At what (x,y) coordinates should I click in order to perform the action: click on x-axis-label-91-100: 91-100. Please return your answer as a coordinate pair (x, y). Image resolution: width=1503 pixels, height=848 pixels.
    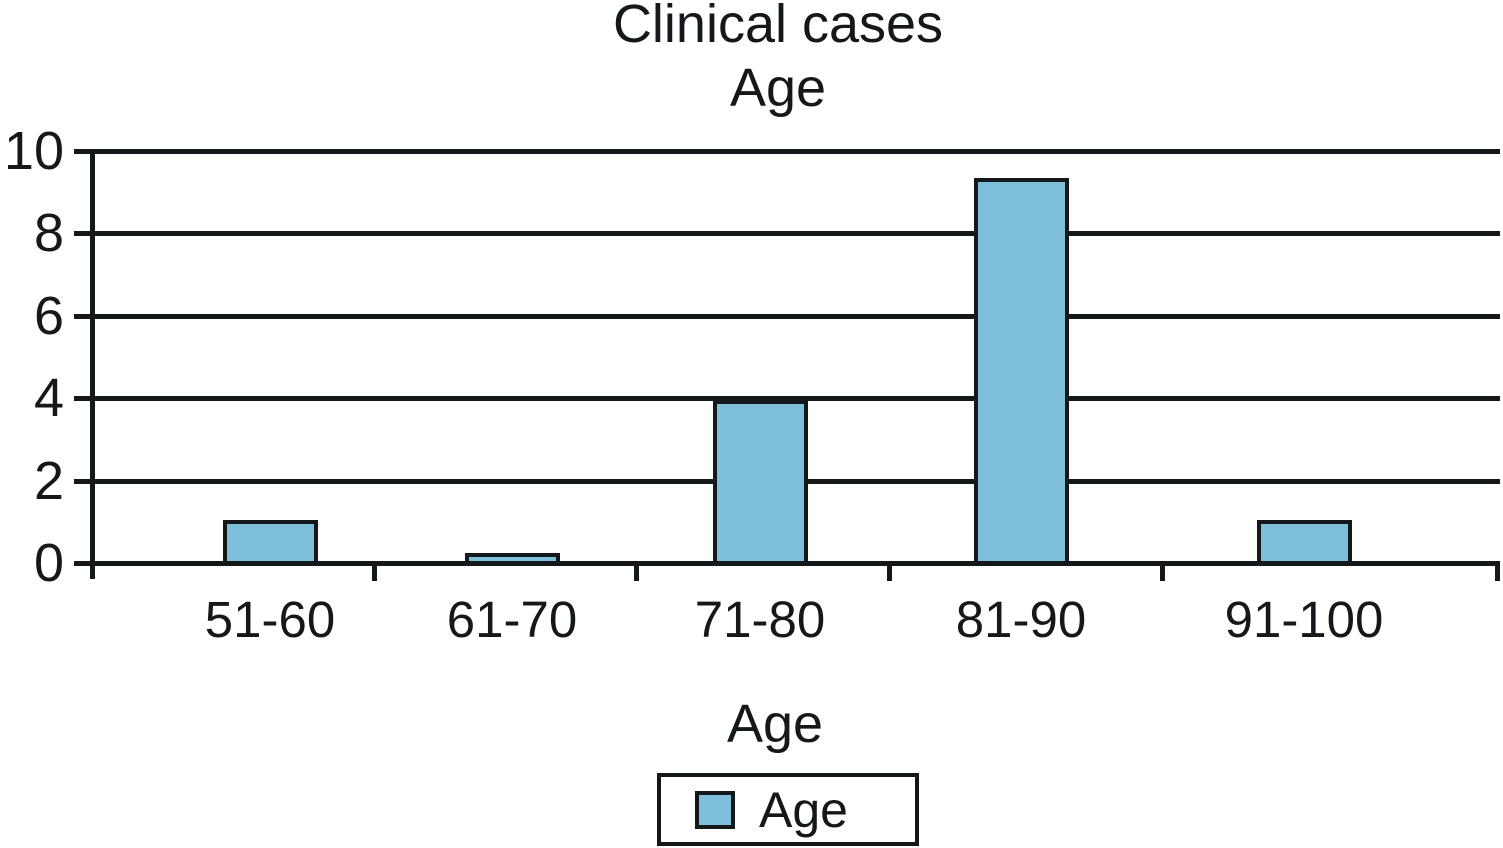
    Looking at the image, I should click on (1304, 619).